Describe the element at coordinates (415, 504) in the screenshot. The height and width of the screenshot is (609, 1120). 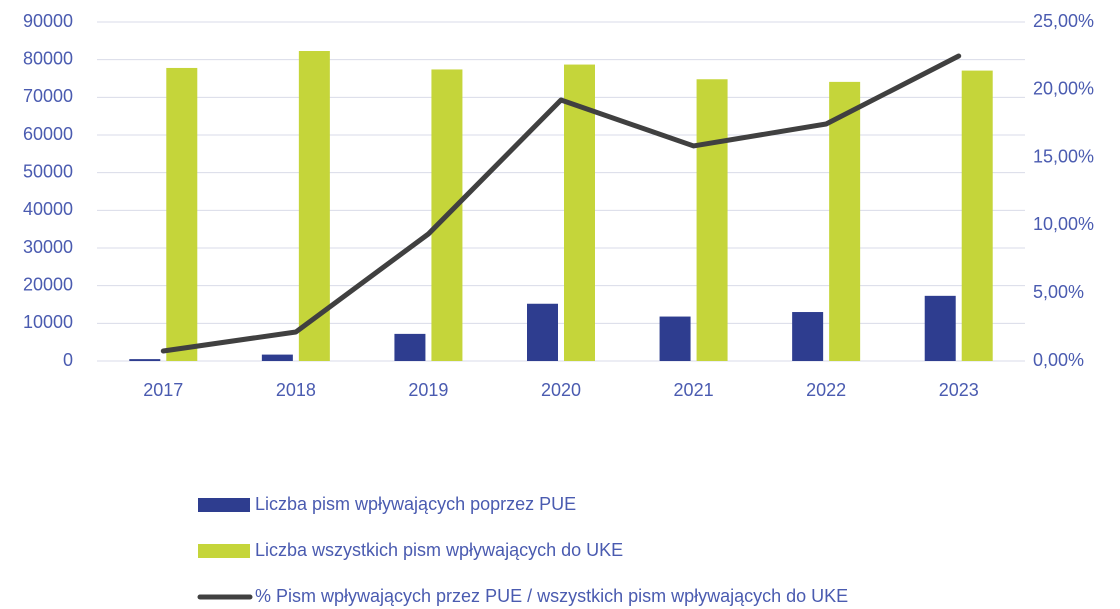
I see `legend-label: Liczba pism wpływających poprzez PUE` at that location.